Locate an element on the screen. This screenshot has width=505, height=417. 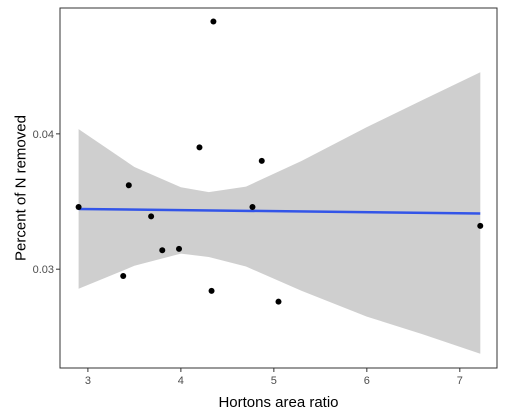
x-axis: 3 4 5 6 7 is located at coordinates (274, 377).